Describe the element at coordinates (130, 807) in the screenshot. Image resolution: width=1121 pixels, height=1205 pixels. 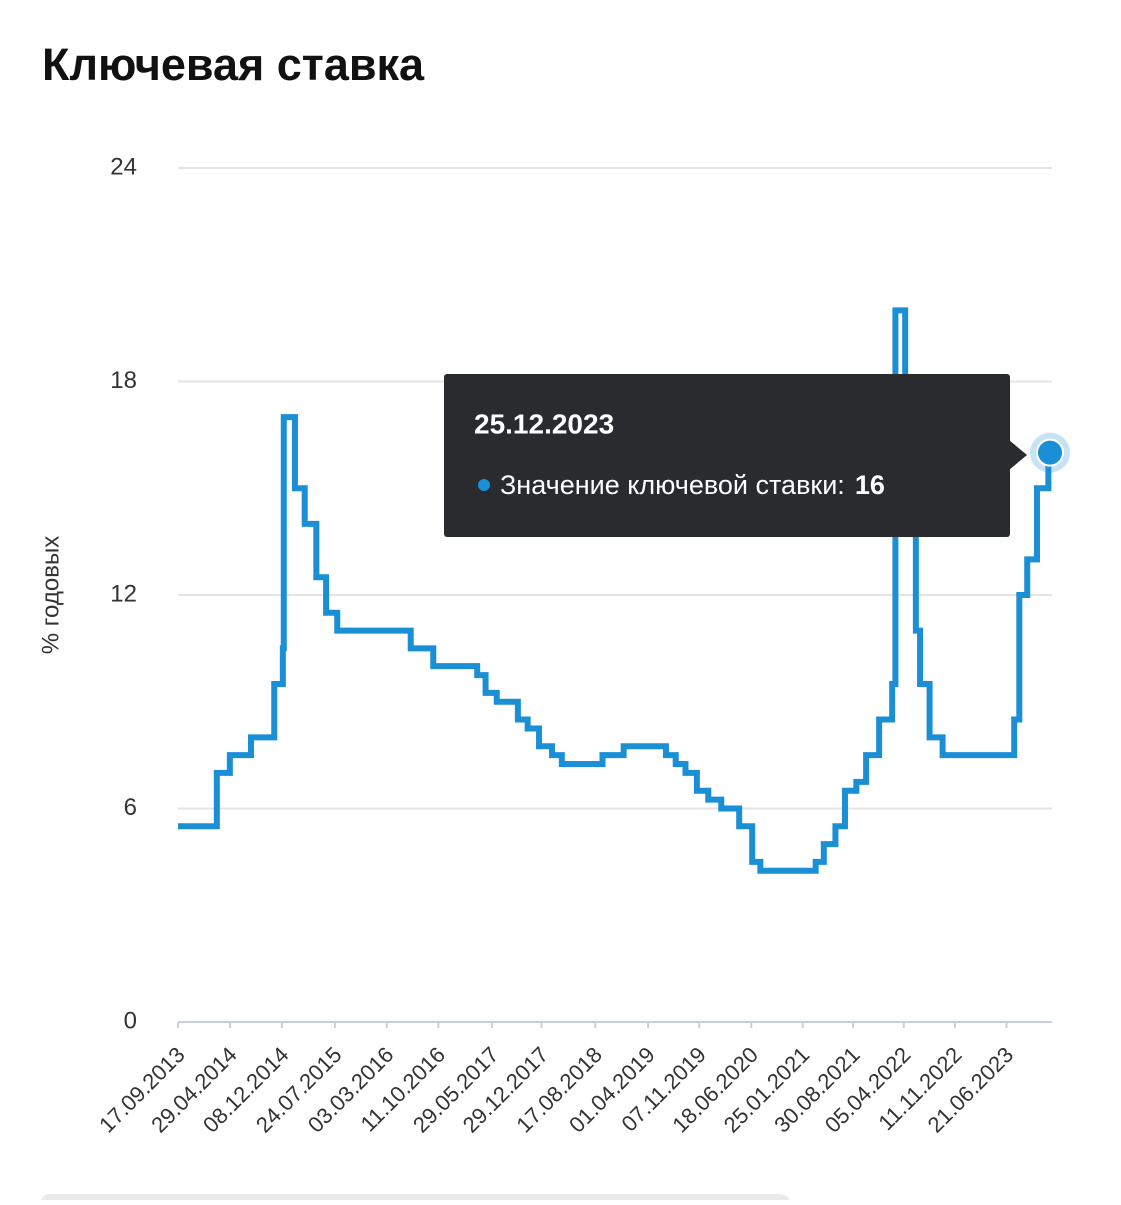
I see `y-tick-label: 6` at that location.